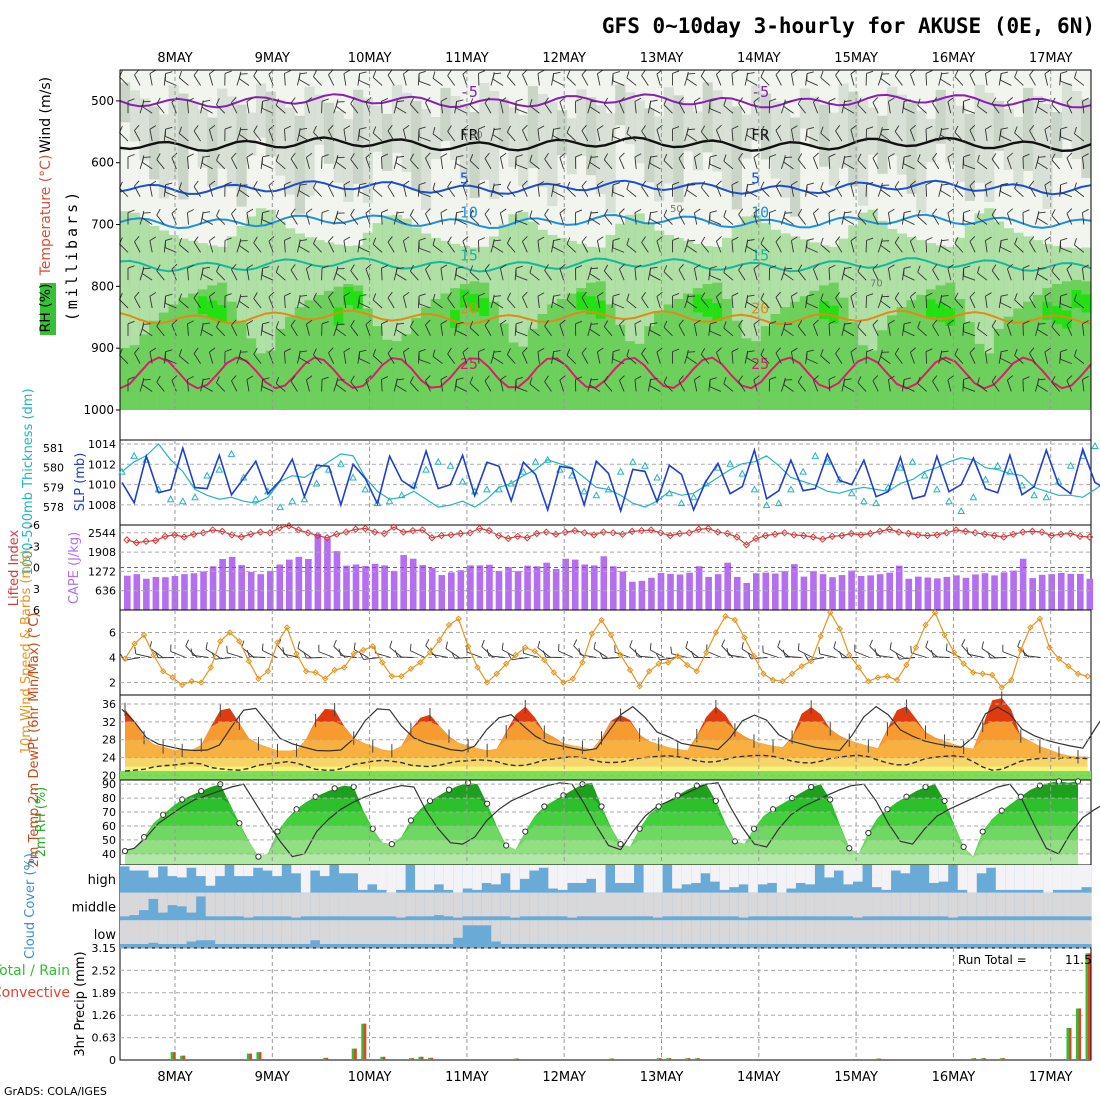 Image resolution: width=1100 pixels, height=1100 pixels. I want to click on temp-tick-label: 36, so click(109, 704).